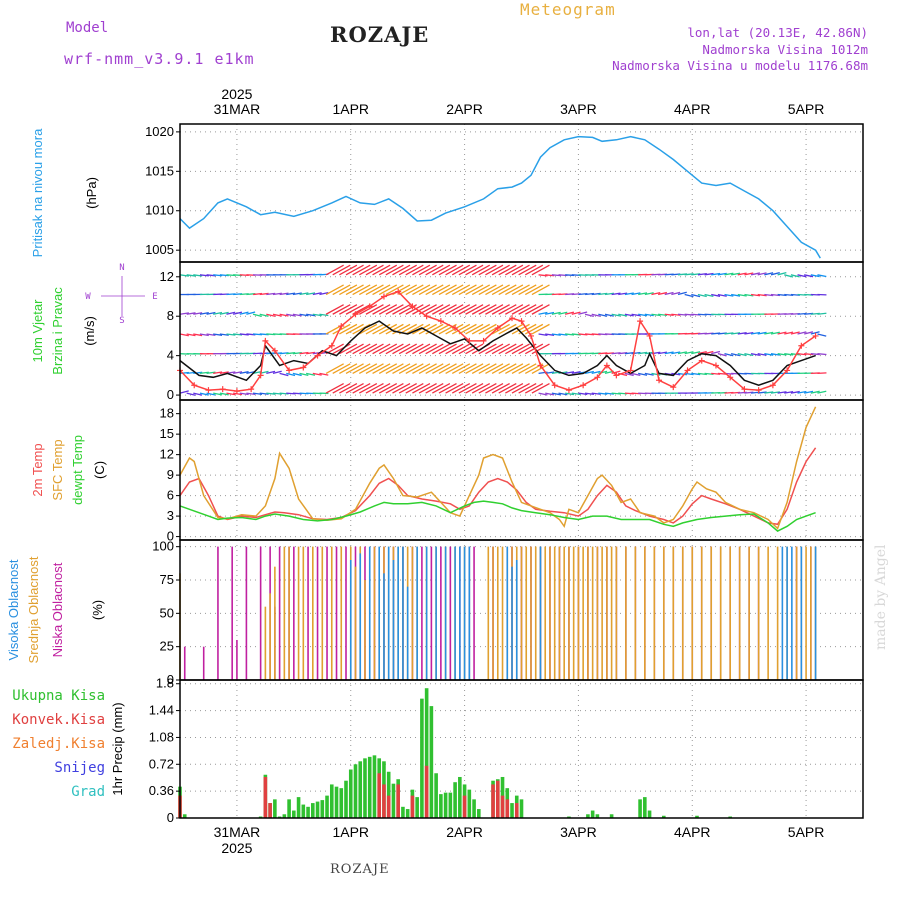 This screenshot has width=900, height=900. I want to click on compass-north: N, so click(121, 268).